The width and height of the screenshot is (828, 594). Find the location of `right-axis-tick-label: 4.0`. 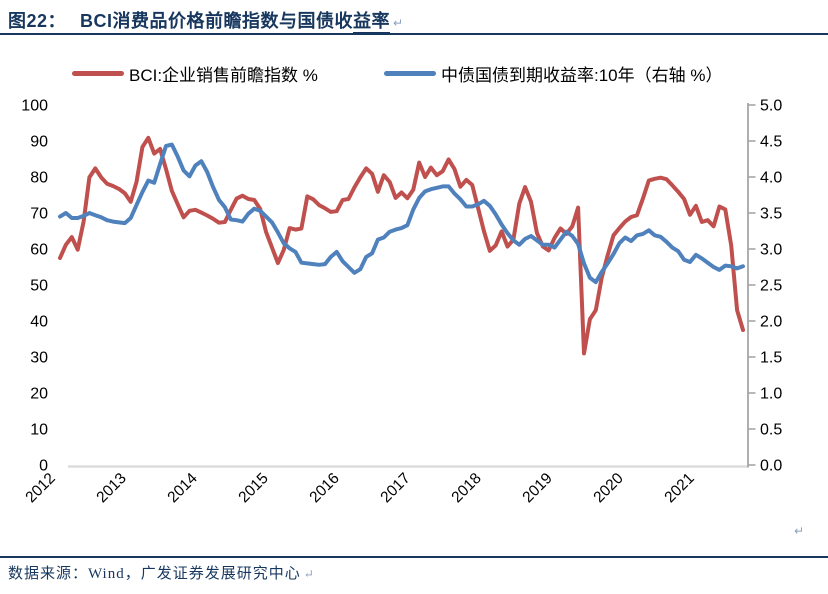

right-axis-tick-label: 4.0 is located at coordinates (771, 178).